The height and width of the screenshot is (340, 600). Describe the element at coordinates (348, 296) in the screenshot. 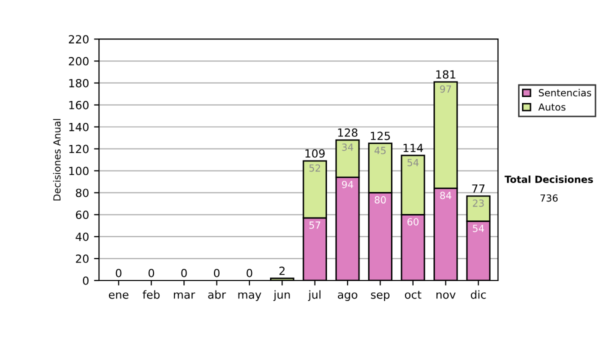

I see `x-tick-label: ago` at that location.